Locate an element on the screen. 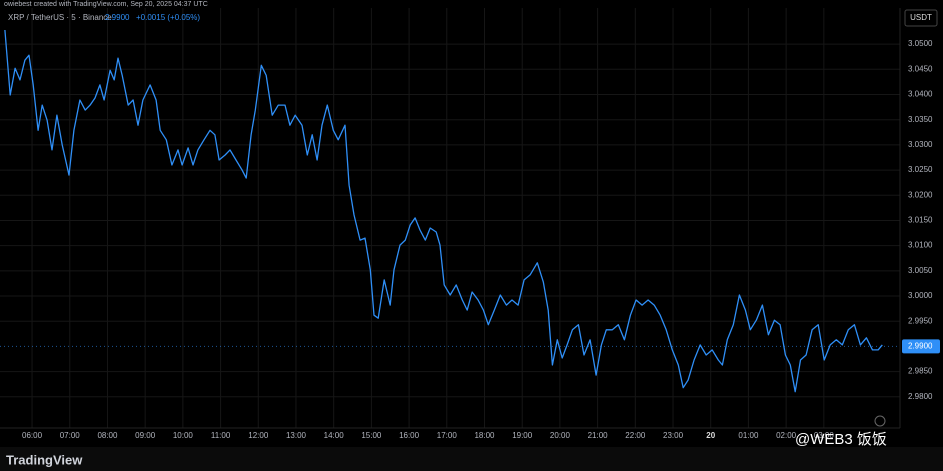  x-tick-label: 10:00 is located at coordinates (183, 435).